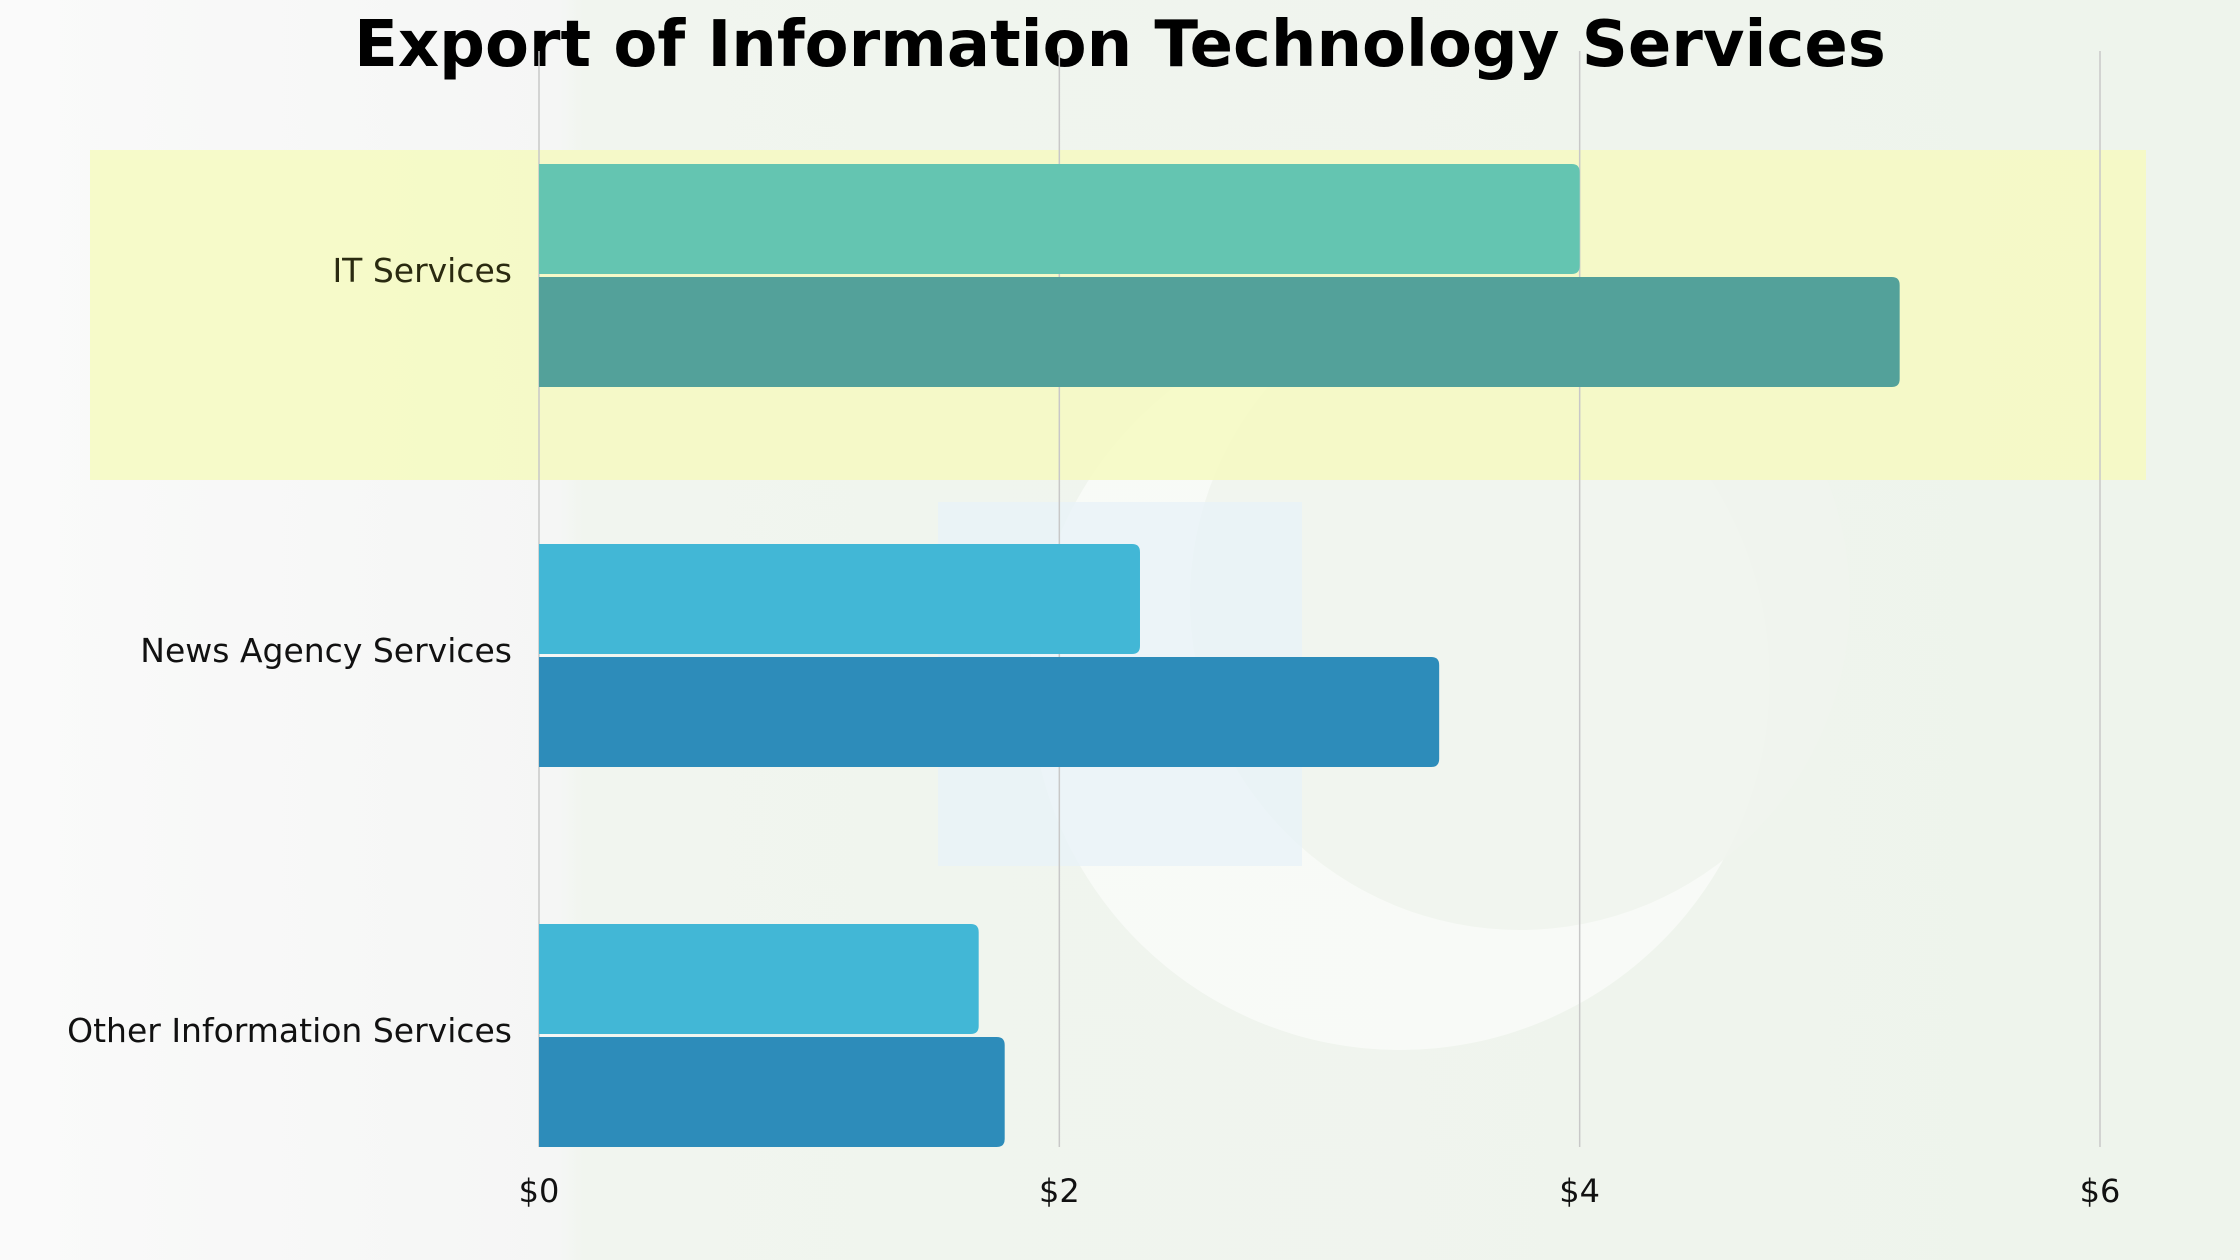  I want to click on category-label: Other Information Services, so click(289, 1030).